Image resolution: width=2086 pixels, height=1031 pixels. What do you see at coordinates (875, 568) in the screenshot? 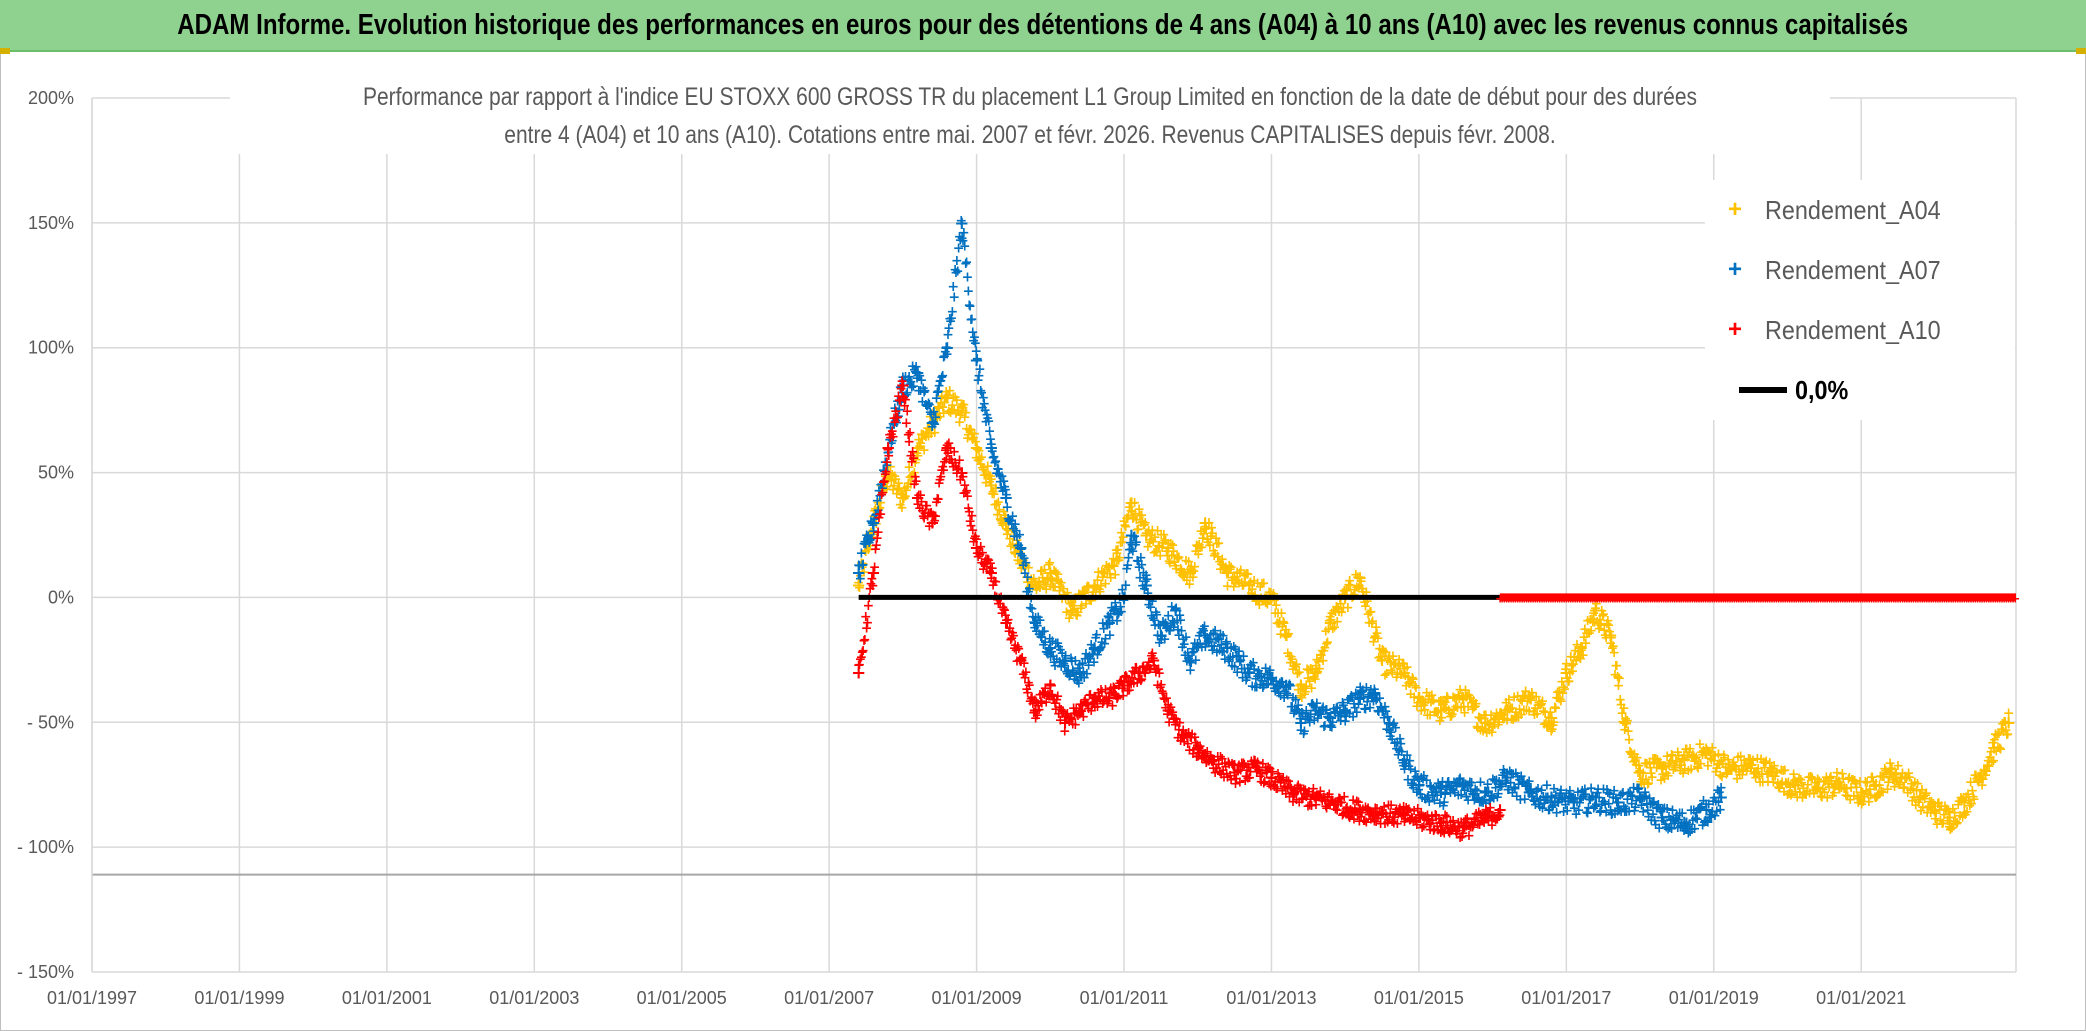
I see `a10-point: +` at bounding box center [875, 568].